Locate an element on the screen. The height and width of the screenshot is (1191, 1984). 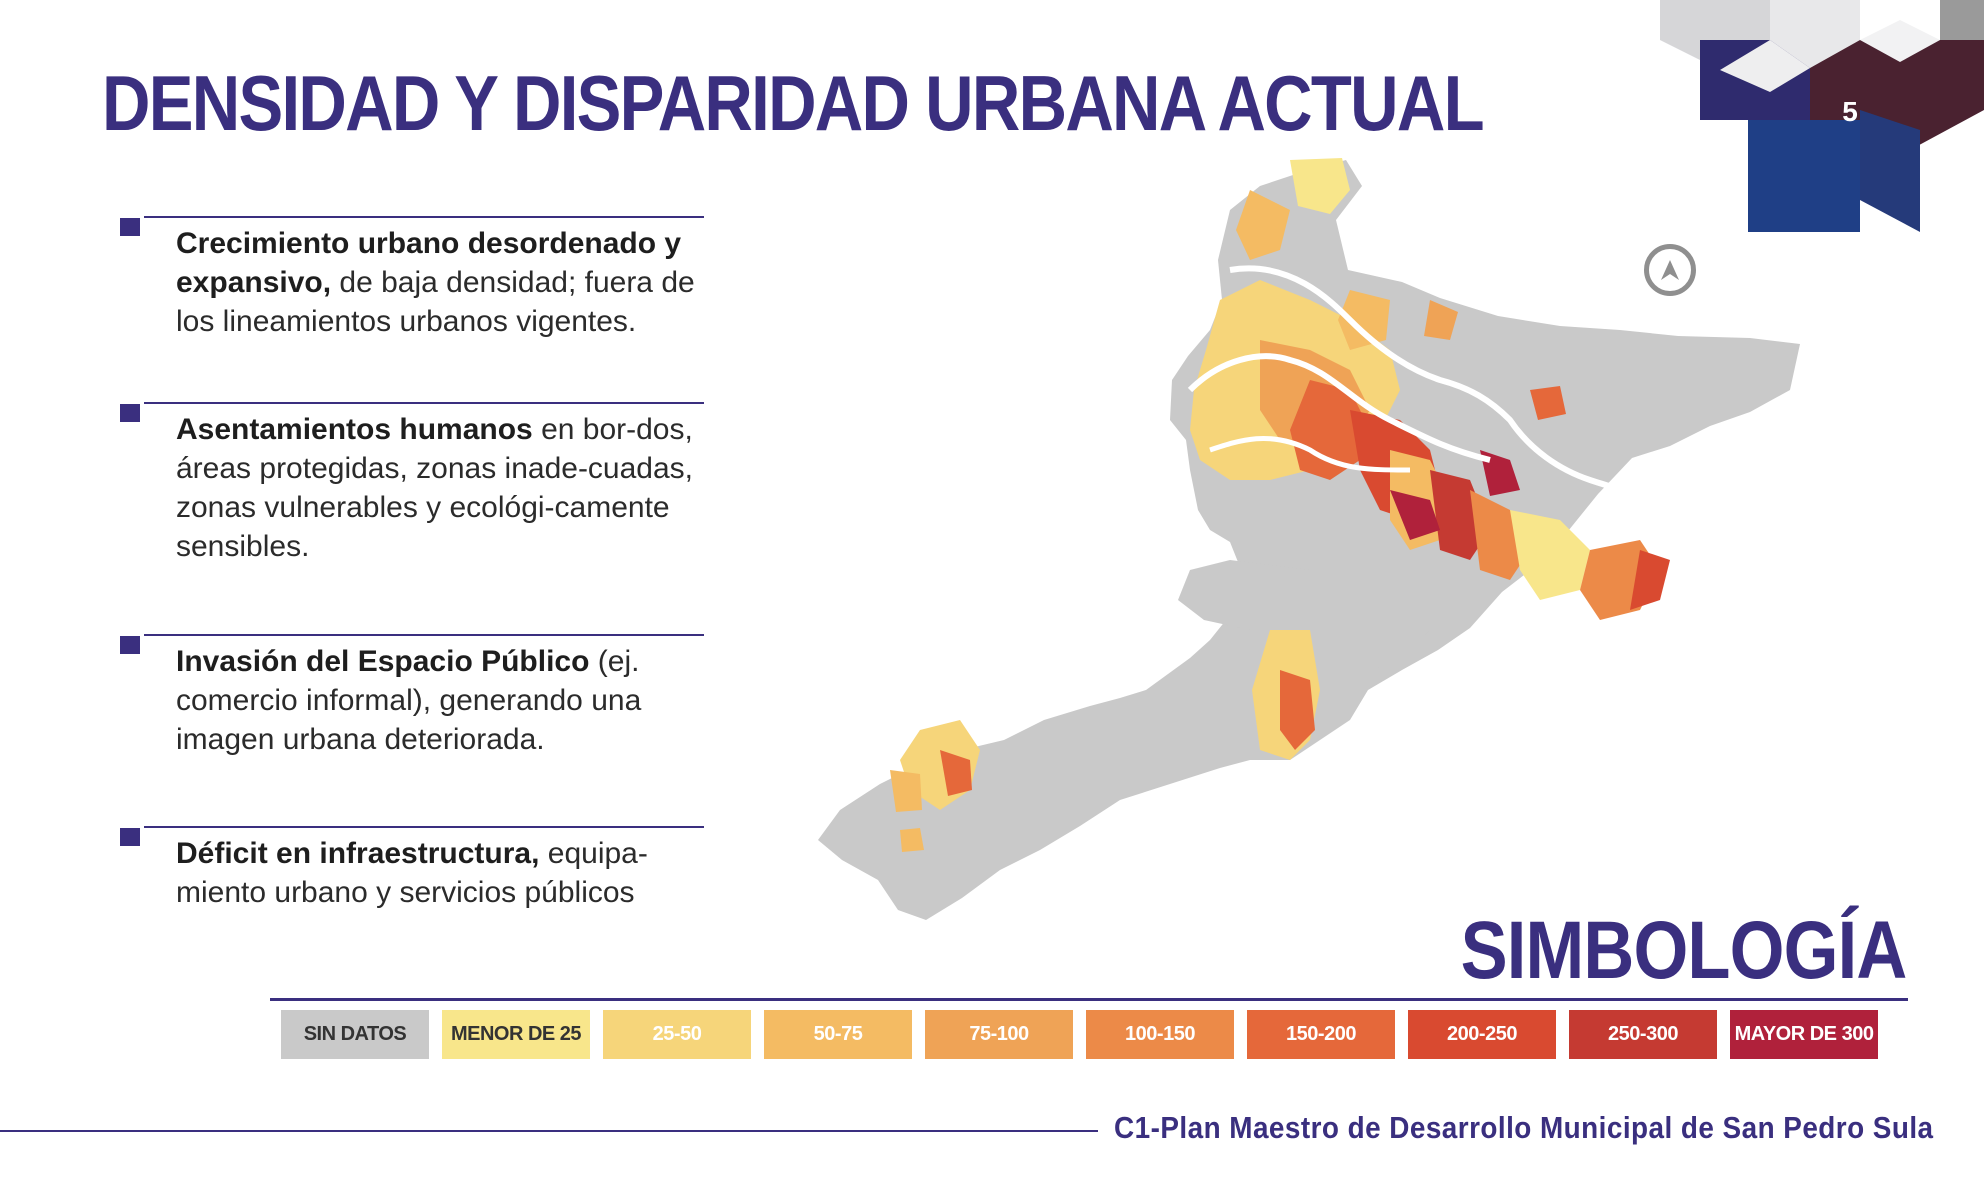
legend-swatch: MENOR DE 25 is located at coordinates (516, 1034).